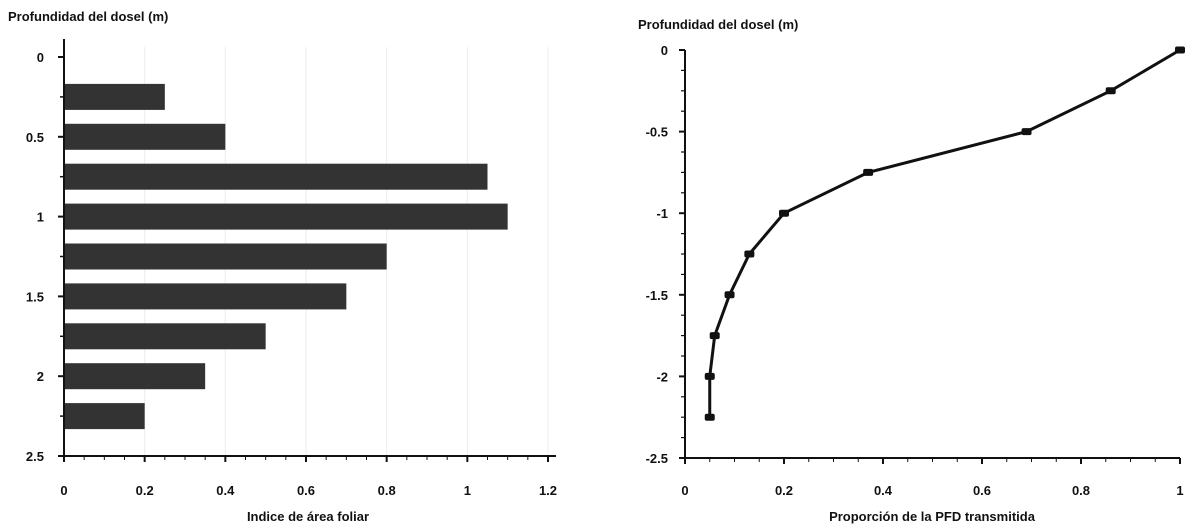 Image resolution: width=1185 pixels, height=526 pixels. What do you see at coordinates (467, 490) in the screenshot?
I see `lai-xtick-label: 1` at bounding box center [467, 490].